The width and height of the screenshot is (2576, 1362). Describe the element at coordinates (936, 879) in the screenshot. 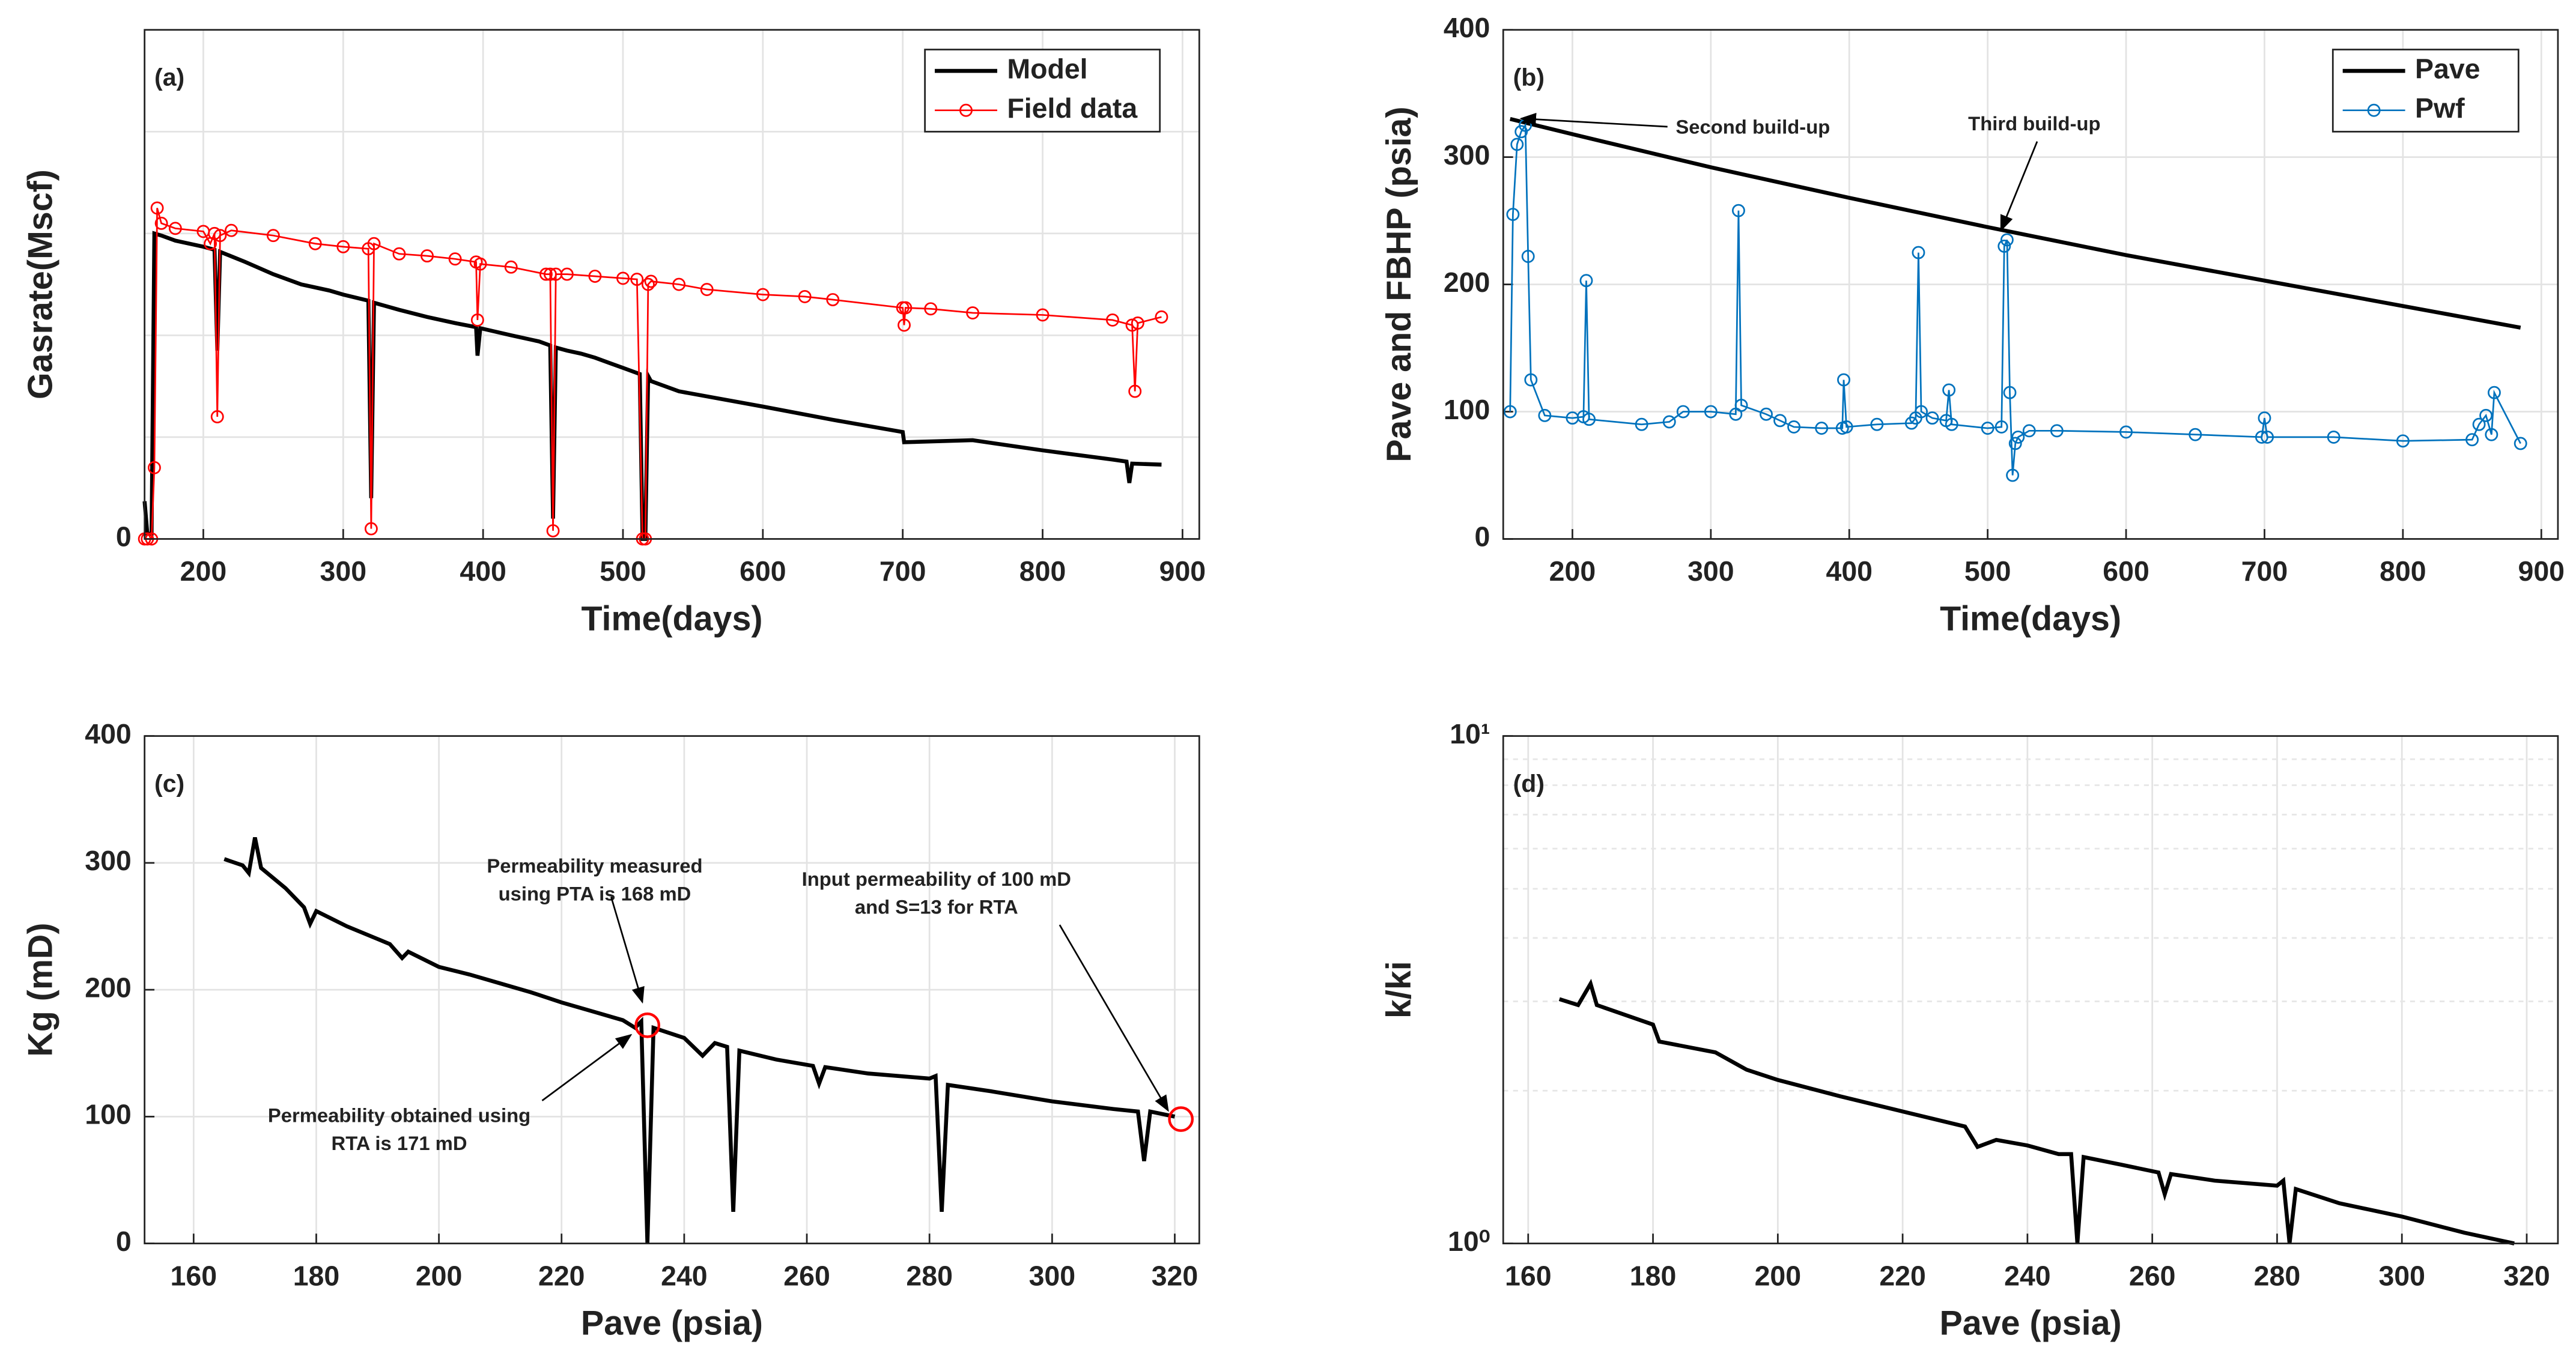

I see `annotation: Input permeability of 100 mD` at that location.